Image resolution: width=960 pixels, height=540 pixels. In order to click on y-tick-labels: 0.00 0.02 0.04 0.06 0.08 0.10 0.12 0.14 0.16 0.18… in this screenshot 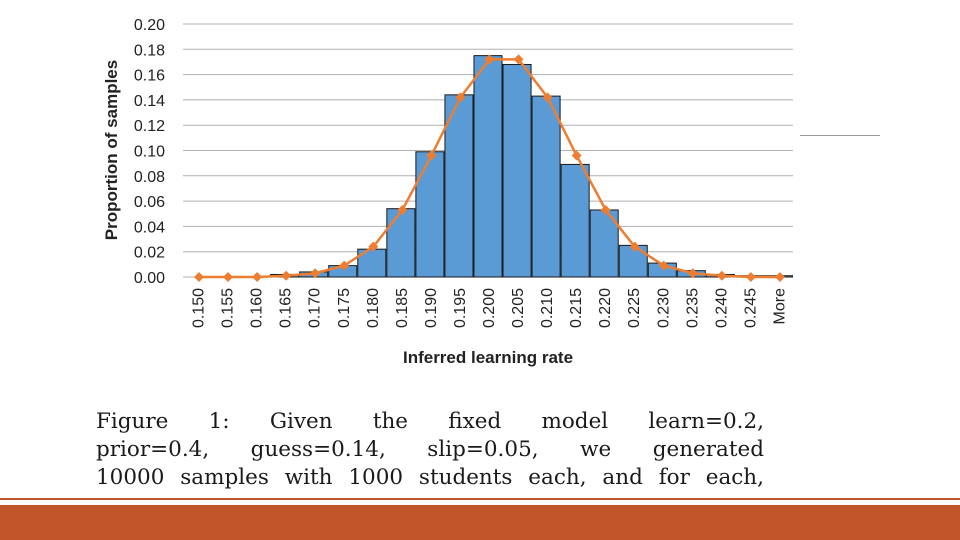, I will do `click(149, 152)`.